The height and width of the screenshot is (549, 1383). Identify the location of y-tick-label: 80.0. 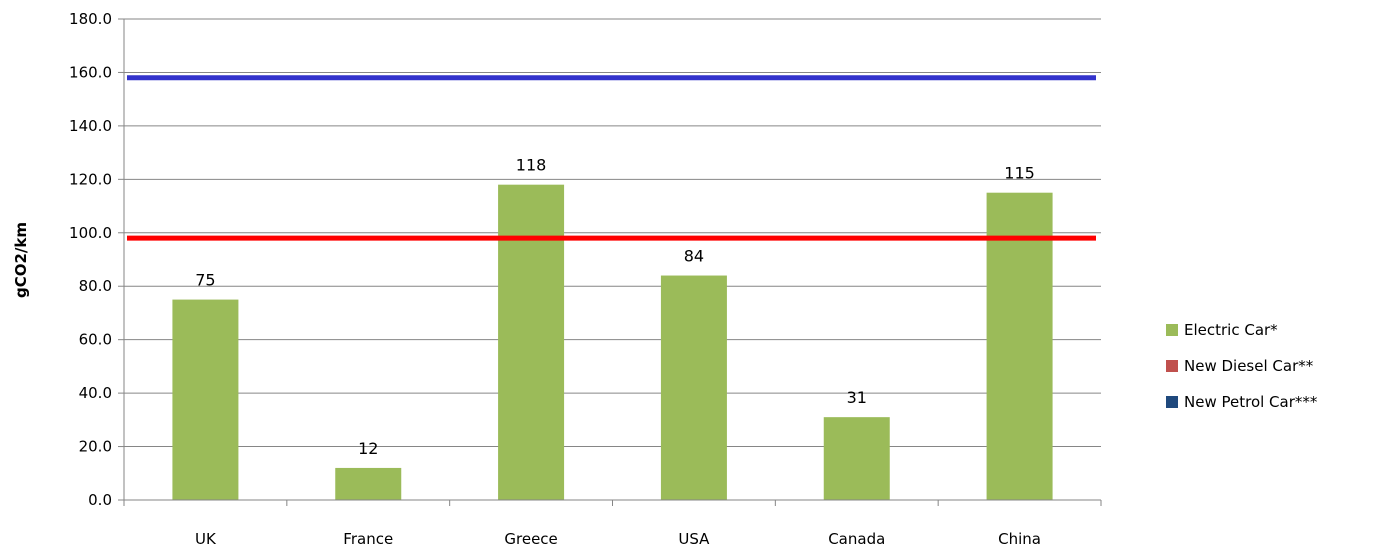
(95, 286).